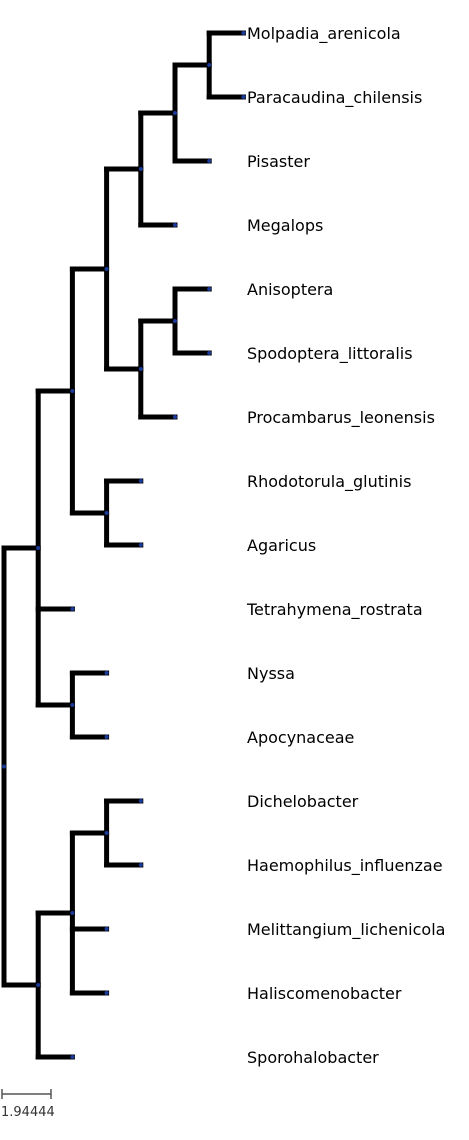  Describe the element at coordinates (140, 481) in the screenshot. I see `leaf-node-rhodotorula-glutinis` at that location.